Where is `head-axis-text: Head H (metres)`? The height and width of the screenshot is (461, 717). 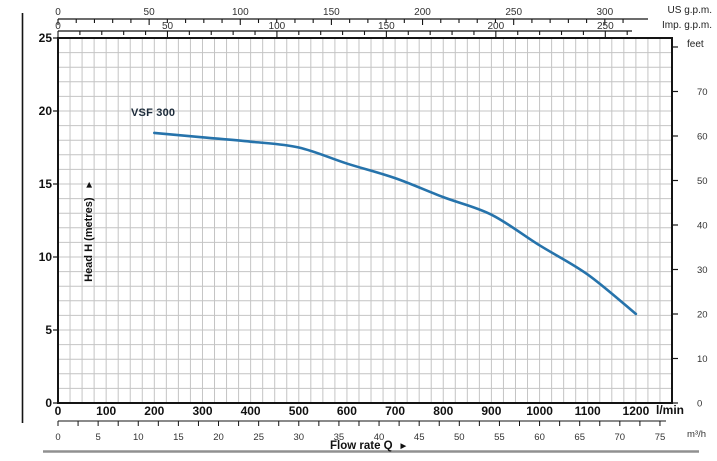
head-axis-text: Head H (metres) is located at coordinates (89, 239).